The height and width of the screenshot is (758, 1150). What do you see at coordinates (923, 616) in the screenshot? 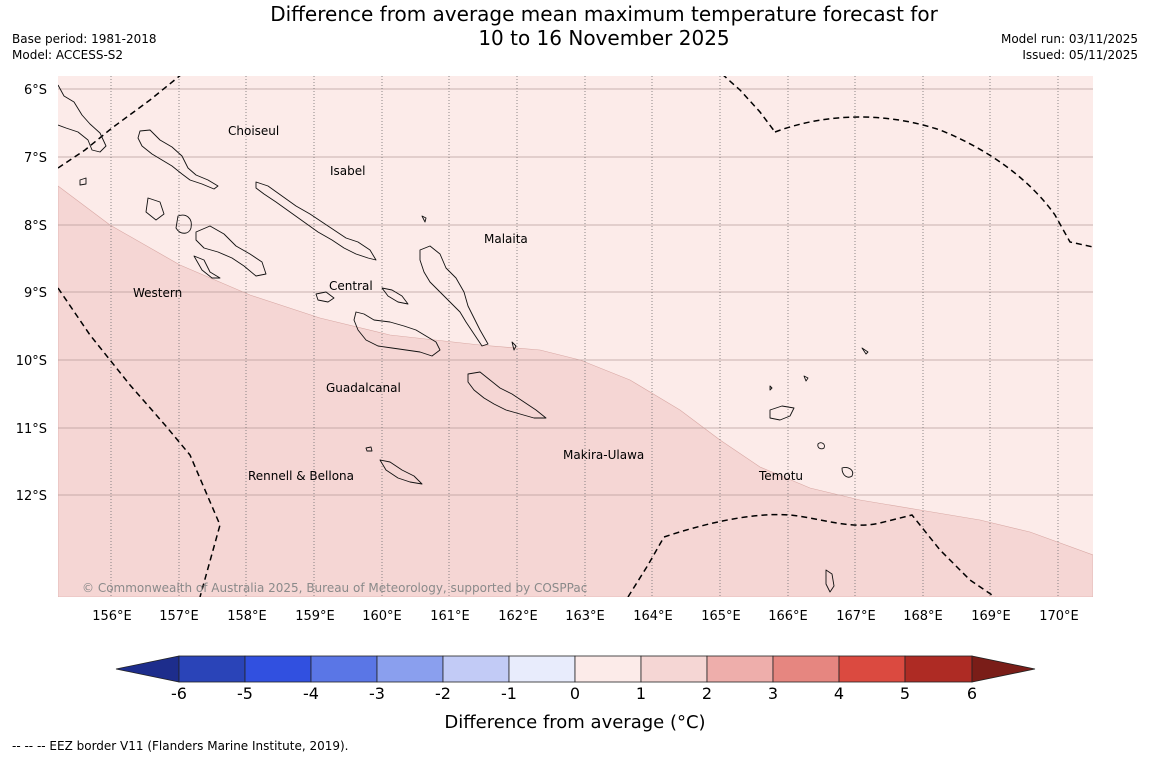
I see `lon-label-168e: 168°E` at bounding box center [923, 616].